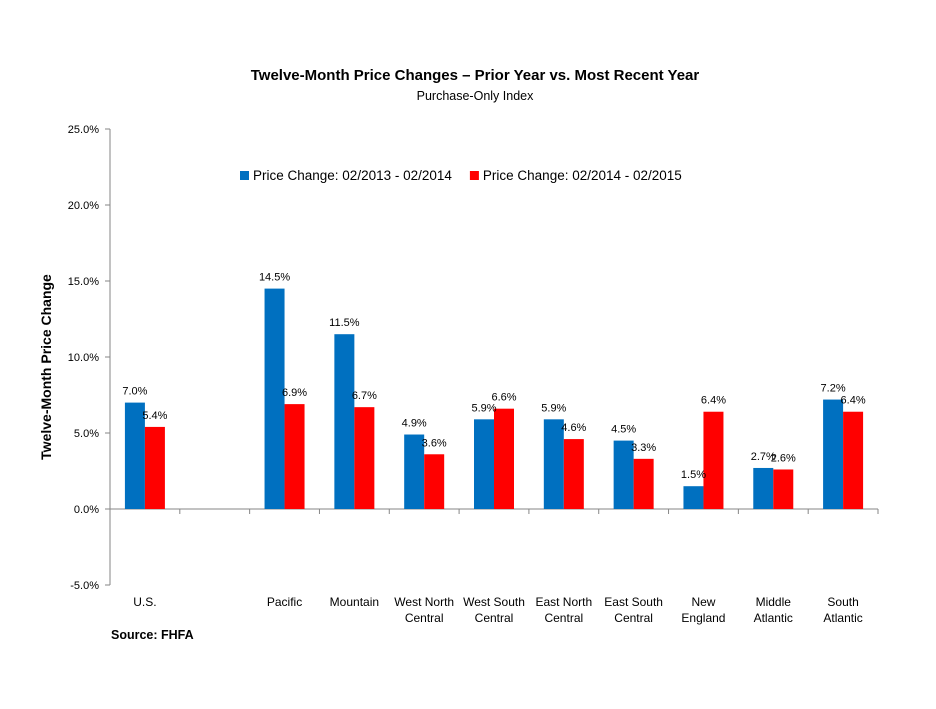  What do you see at coordinates (364, 396) in the screenshot?
I see `data-label: 6.7%` at bounding box center [364, 396].